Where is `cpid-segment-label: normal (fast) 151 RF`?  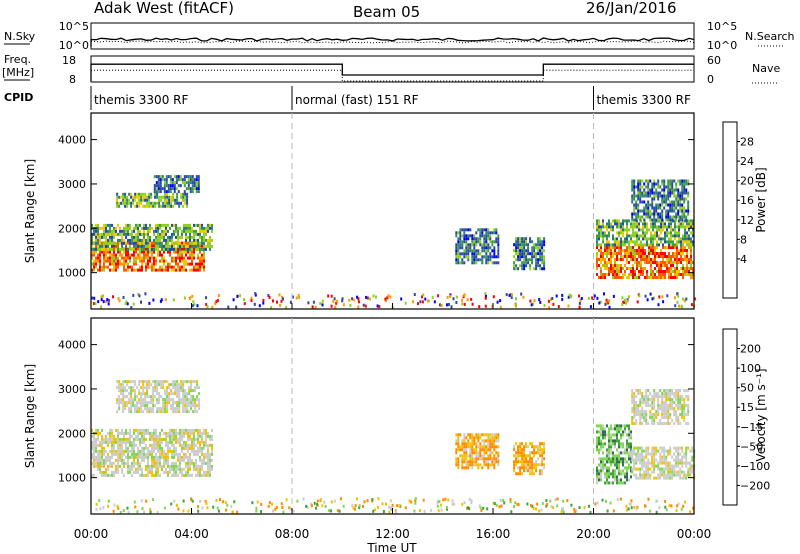 cpid-segment-label: normal (fast) 151 RF is located at coordinates (357, 100).